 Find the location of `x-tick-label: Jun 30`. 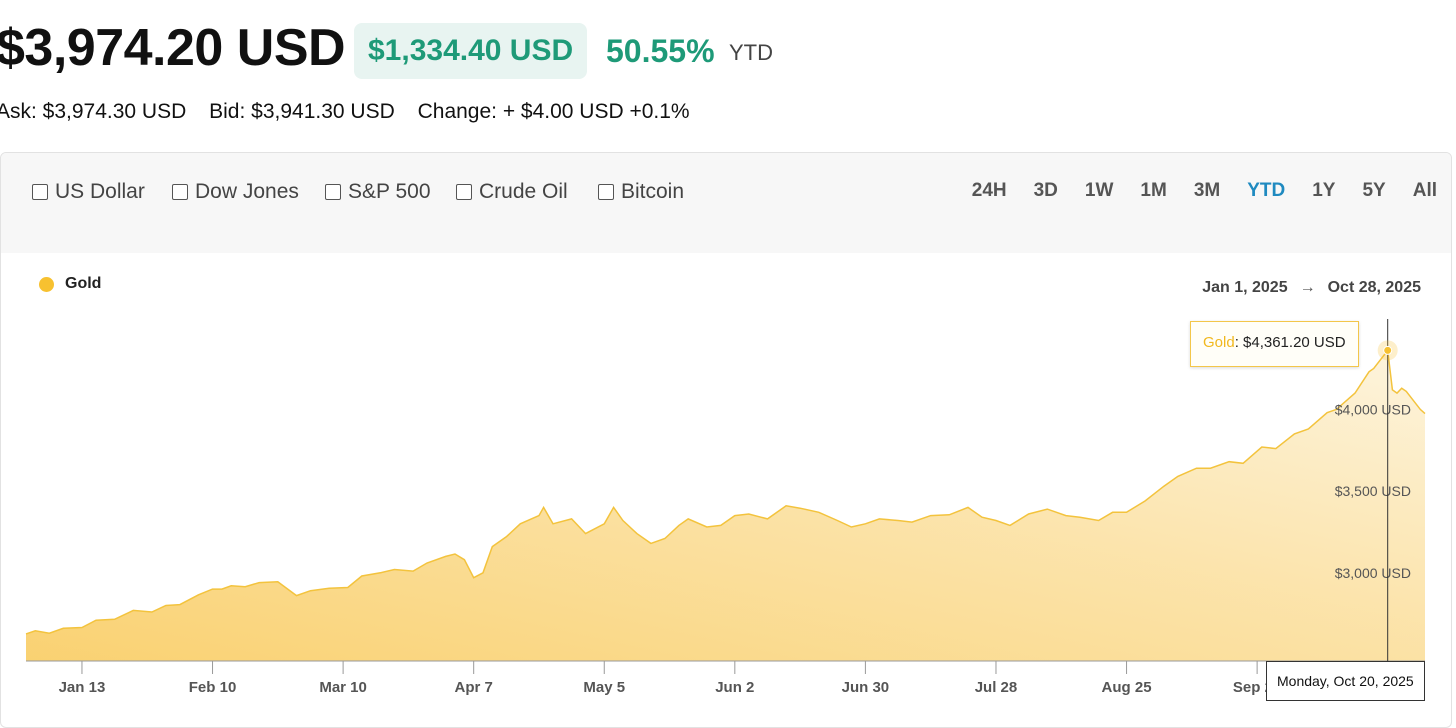

x-tick-label: Jun 30 is located at coordinates (866, 687).